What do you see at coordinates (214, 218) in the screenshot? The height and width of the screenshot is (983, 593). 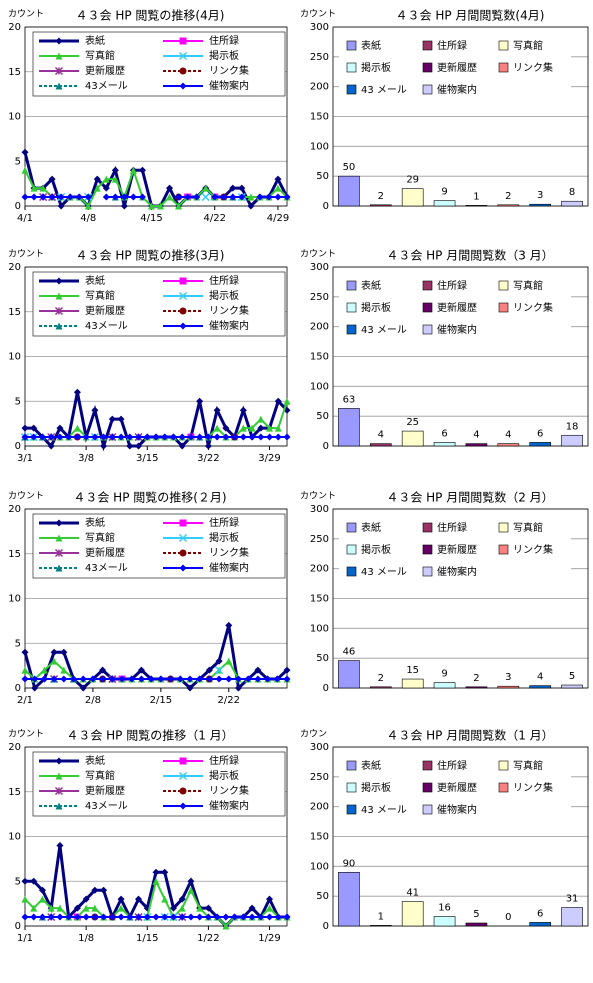 I see `x-tick-label: 4/22` at bounding box center [214, 218].